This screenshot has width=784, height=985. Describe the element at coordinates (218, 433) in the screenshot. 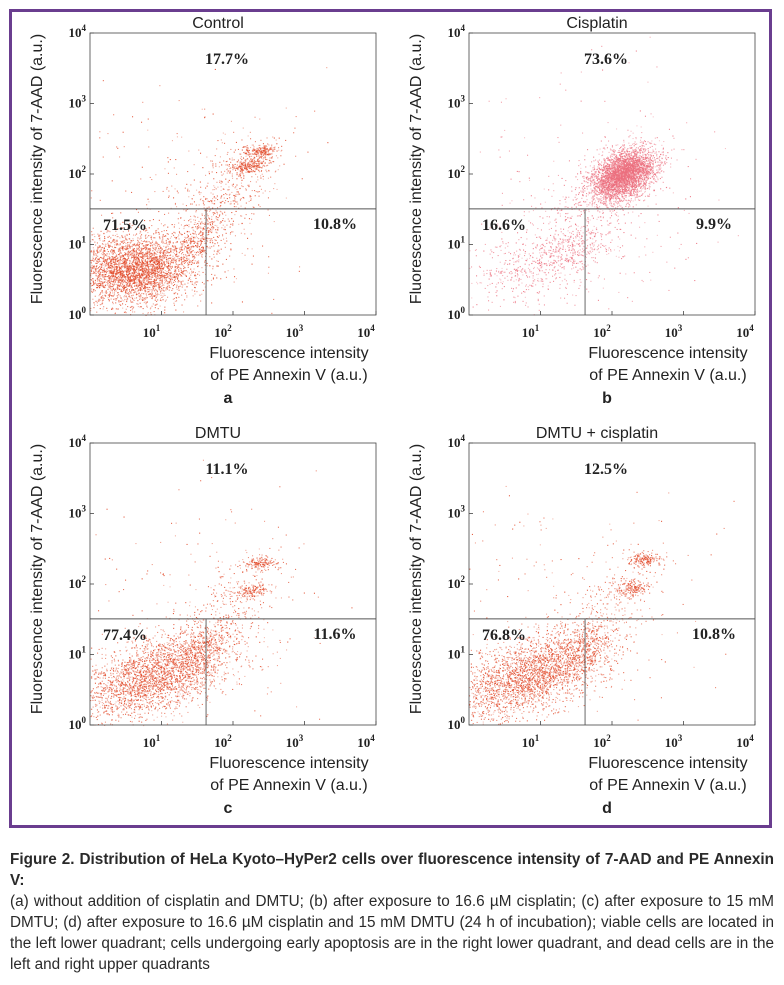

I see `panel-title: DMTU` at that location.